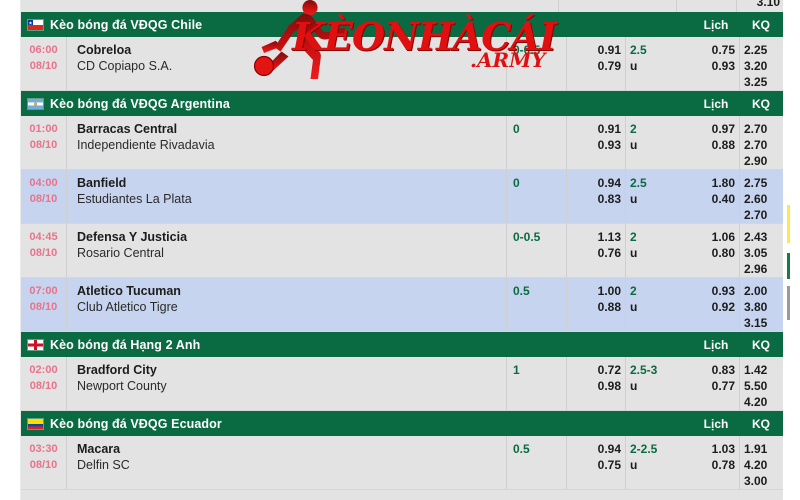 The width and height of the screenshot is (800, 500). I want to click on overunder-odds-value: 0.75, so click(723, 50).